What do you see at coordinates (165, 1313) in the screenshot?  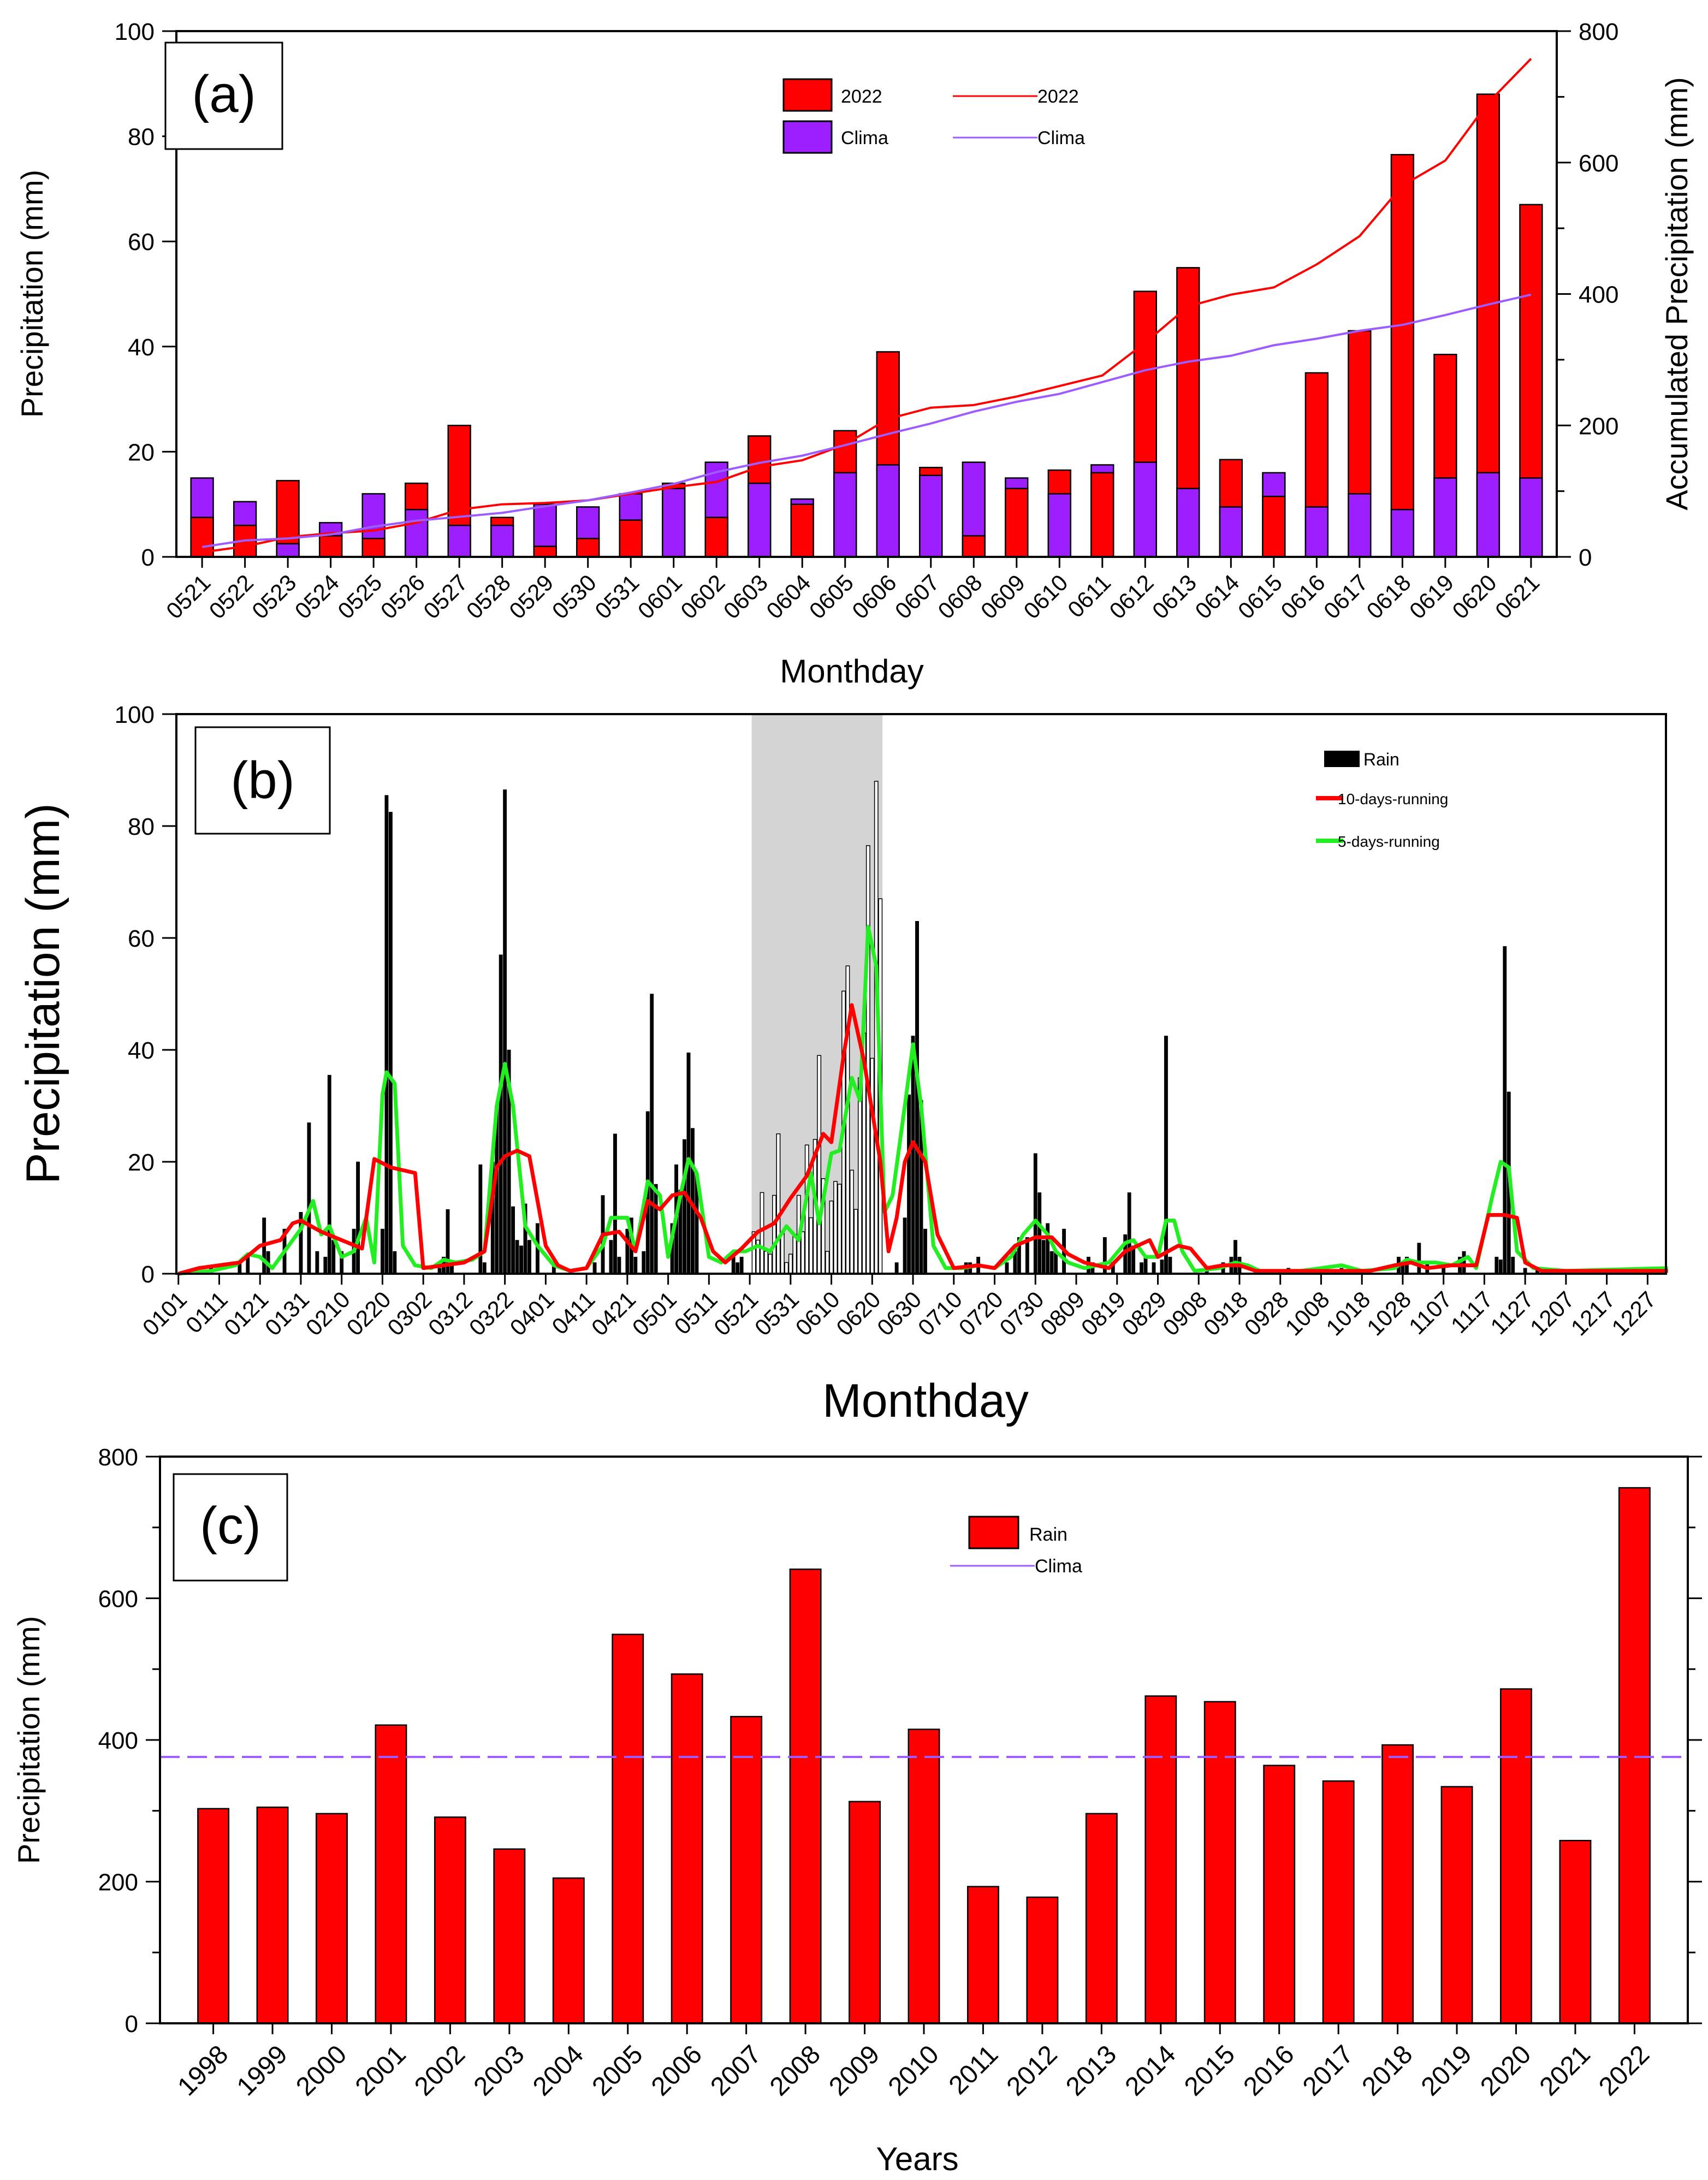 I see `panel-b-xtick-label-0101: 0101` at bounding box center [165, 1313].